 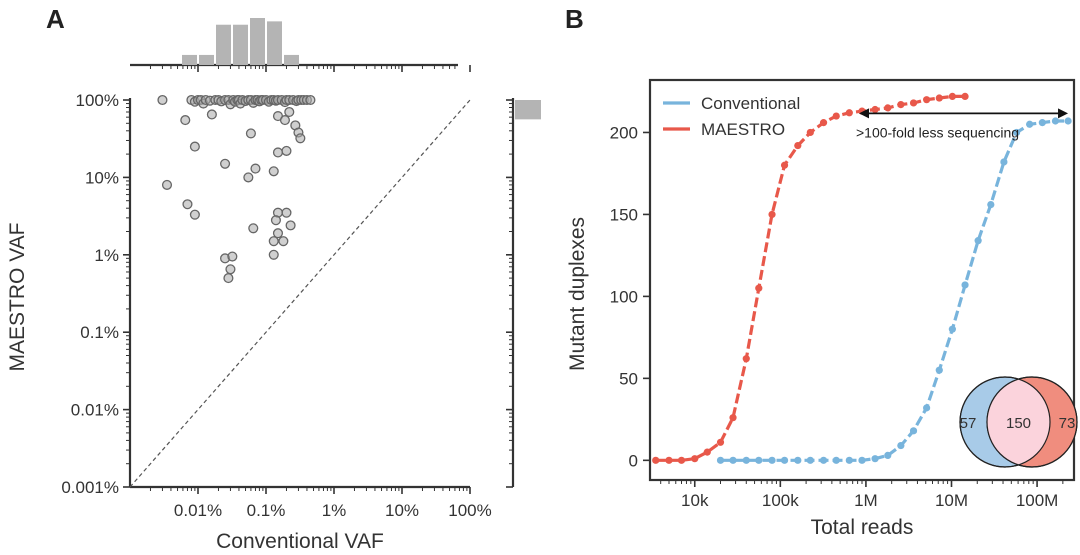 What do you see at coordinates (731, 116) in the screenshot?
I see `b-legend: Conventional MAESTRO` at bounding box center [731, 116].